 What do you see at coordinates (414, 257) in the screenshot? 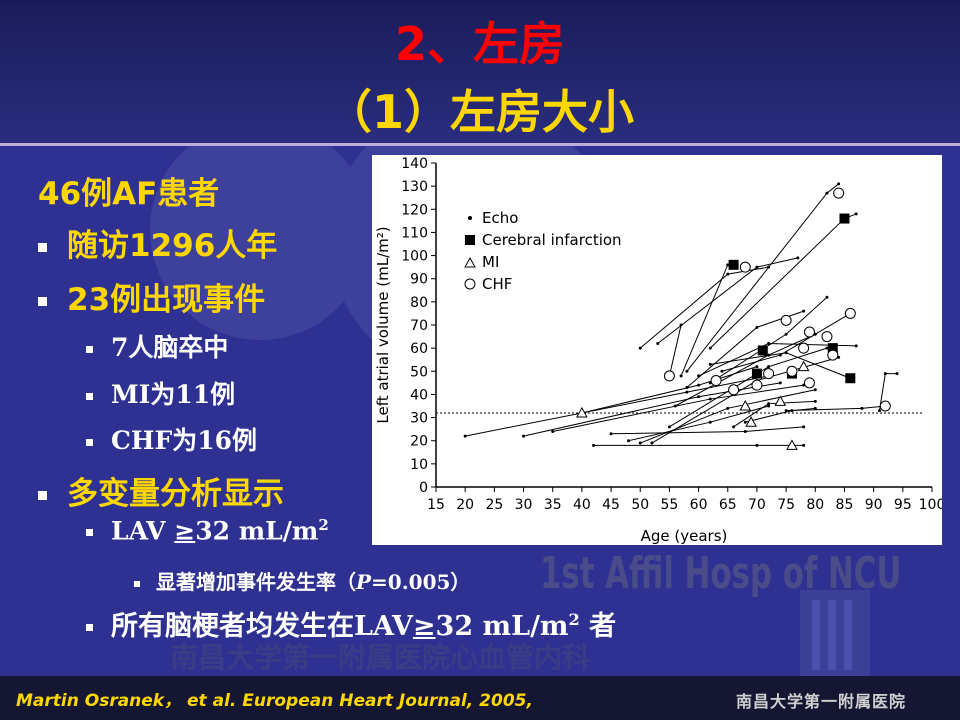
I see `y-tick-label: 100` at bounding box center [414, 257].